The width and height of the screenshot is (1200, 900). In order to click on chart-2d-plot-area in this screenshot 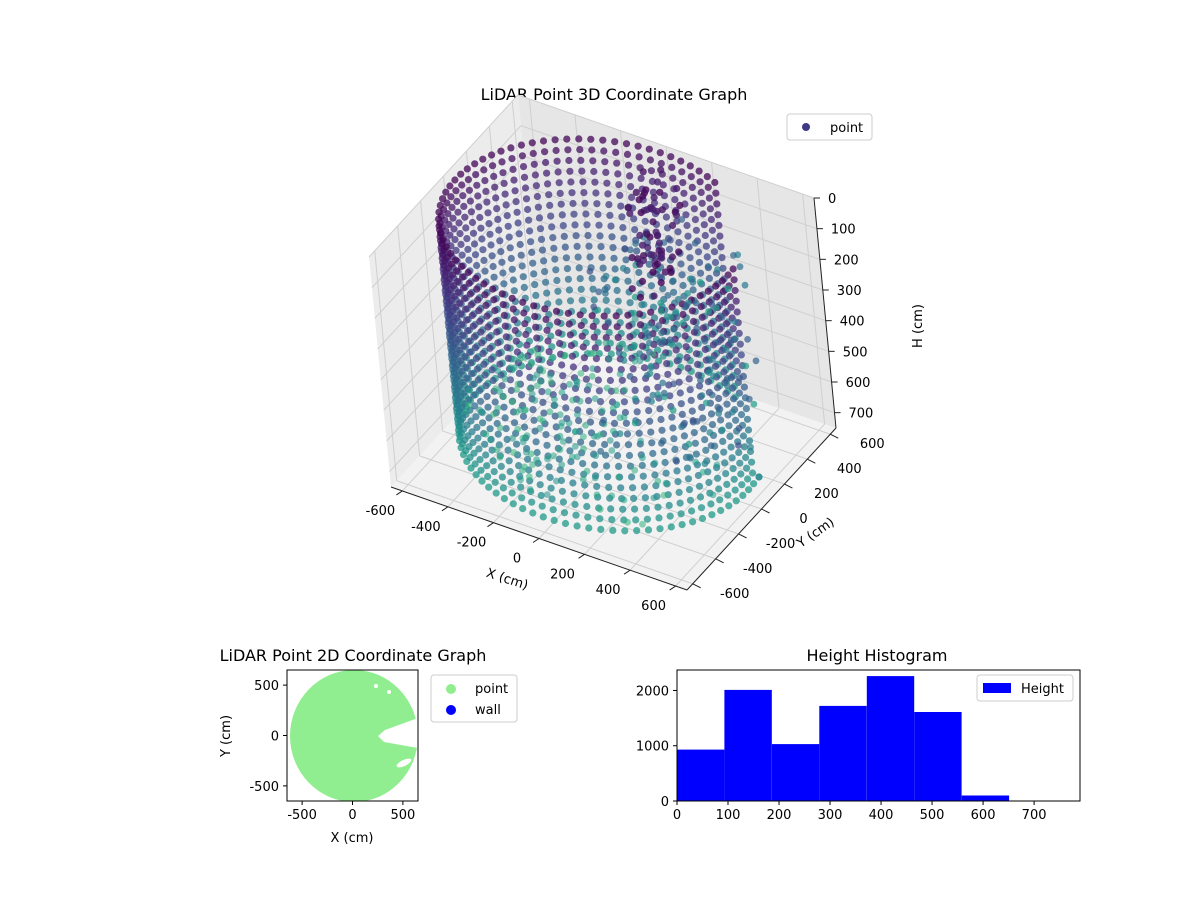, I will do `click(354, 735)`.